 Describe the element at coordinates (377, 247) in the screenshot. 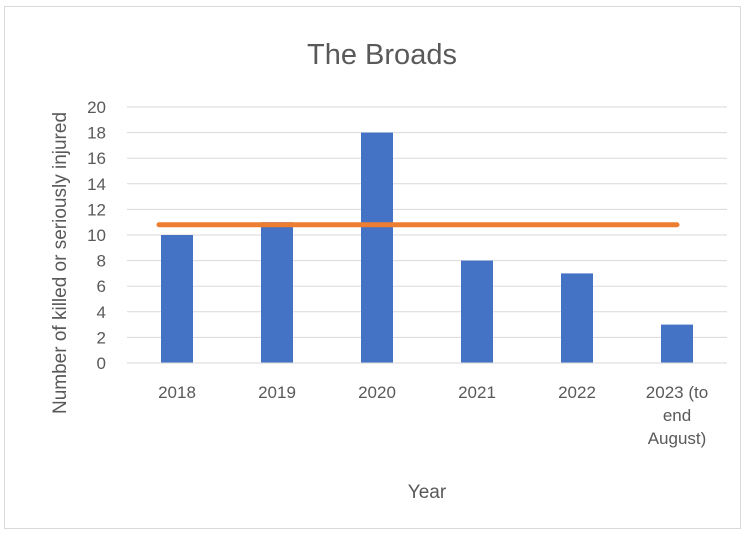

I see `bar-2020` at that location.